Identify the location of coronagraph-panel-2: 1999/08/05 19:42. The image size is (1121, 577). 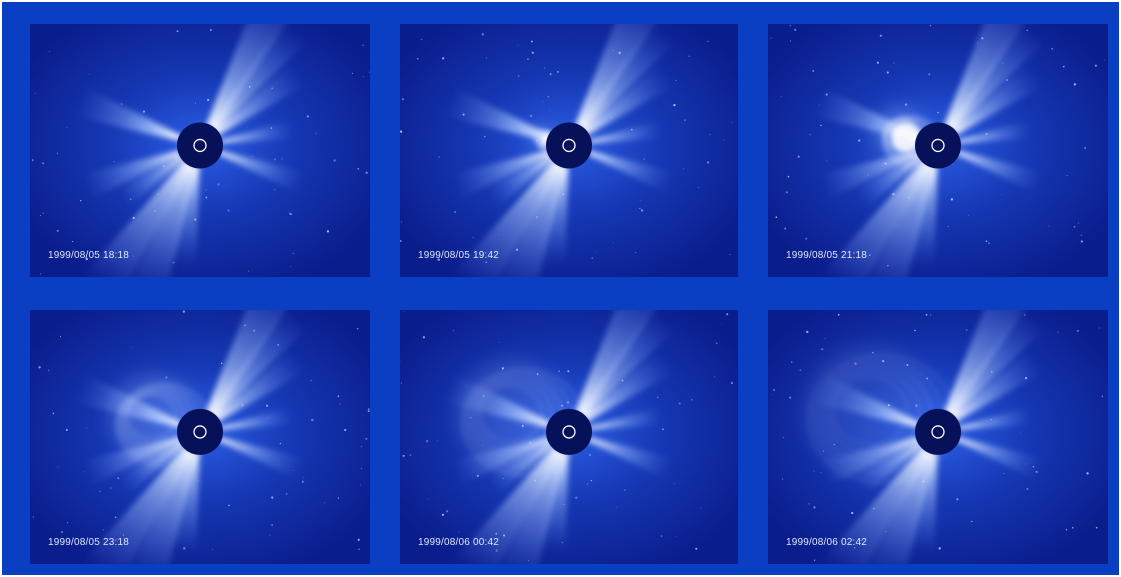
(569, 150).